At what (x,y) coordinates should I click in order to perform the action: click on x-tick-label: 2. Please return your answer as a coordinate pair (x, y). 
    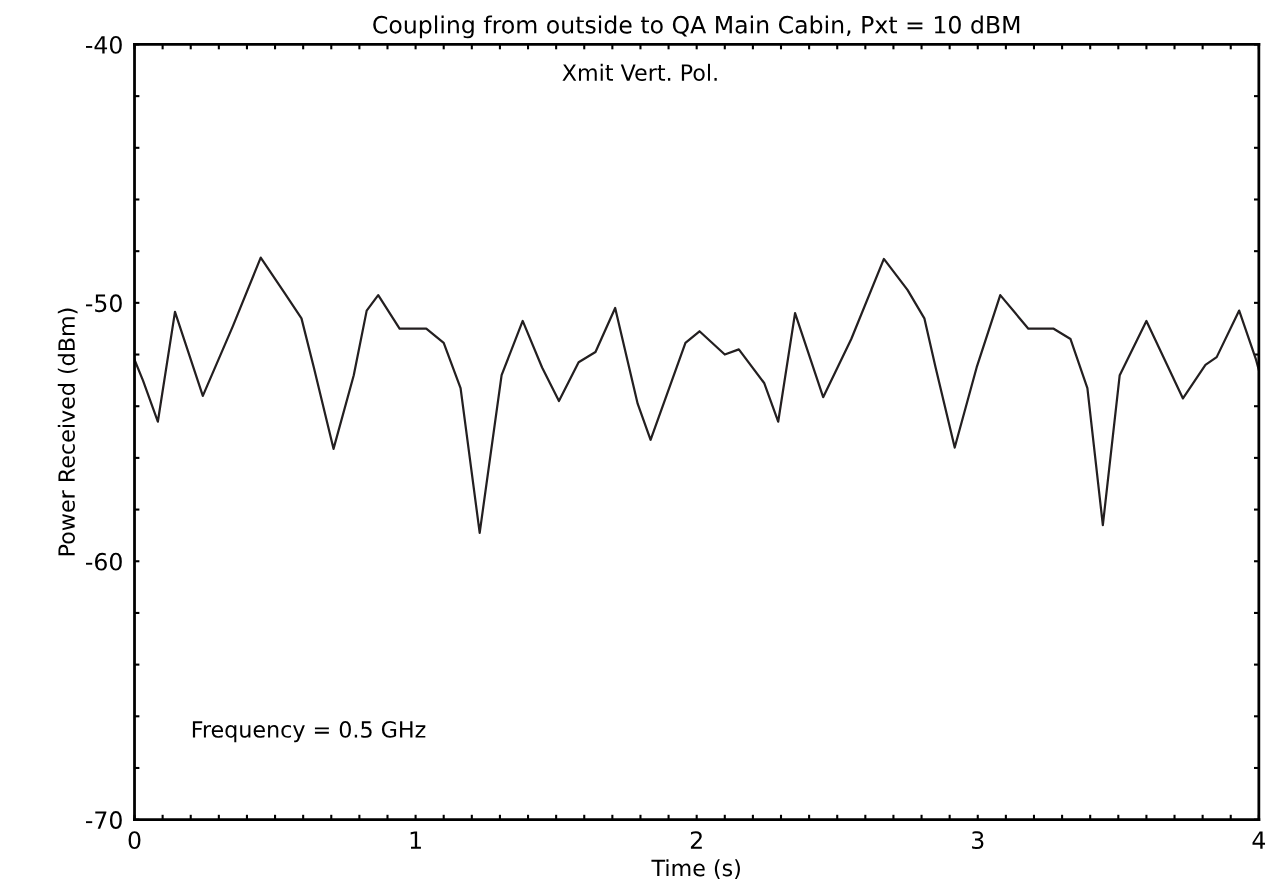
    Looking at the image, I should click on (696, 840).